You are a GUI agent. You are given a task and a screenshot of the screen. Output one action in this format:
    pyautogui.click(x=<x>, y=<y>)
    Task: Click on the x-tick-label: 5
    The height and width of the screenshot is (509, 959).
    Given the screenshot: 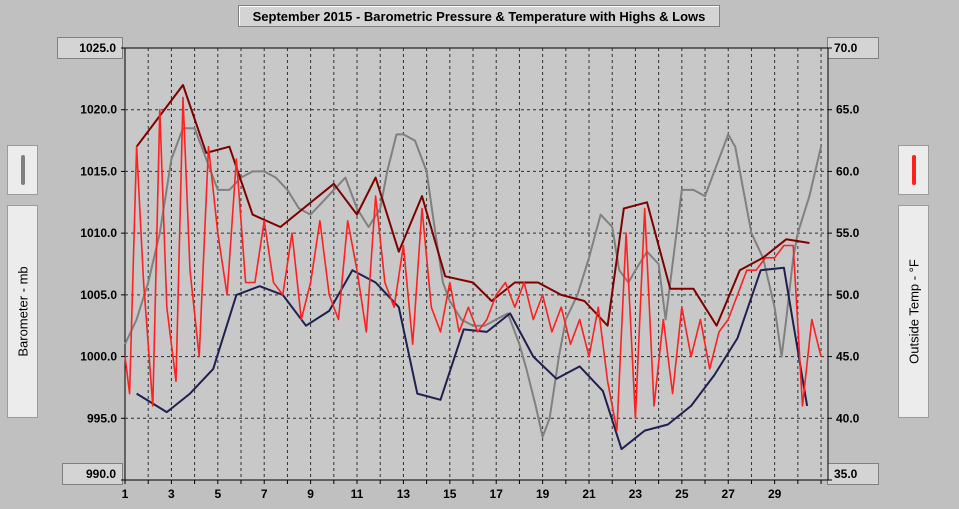 What is the action you would take?
    pyautogui.click(x=217, y=494)
    